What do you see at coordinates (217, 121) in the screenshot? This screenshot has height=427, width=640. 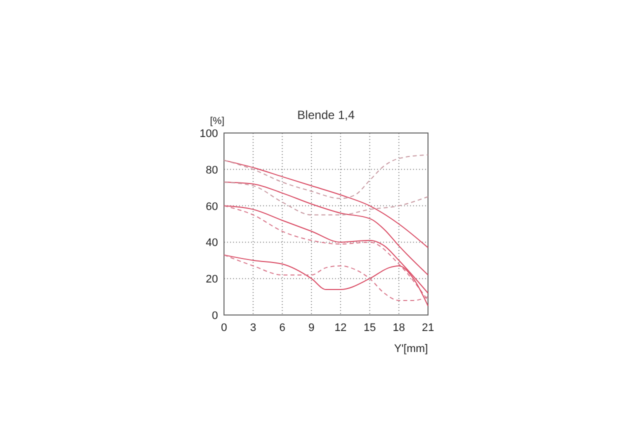 I see `y-axis-title: [%]` at bounding box center [217, 121].